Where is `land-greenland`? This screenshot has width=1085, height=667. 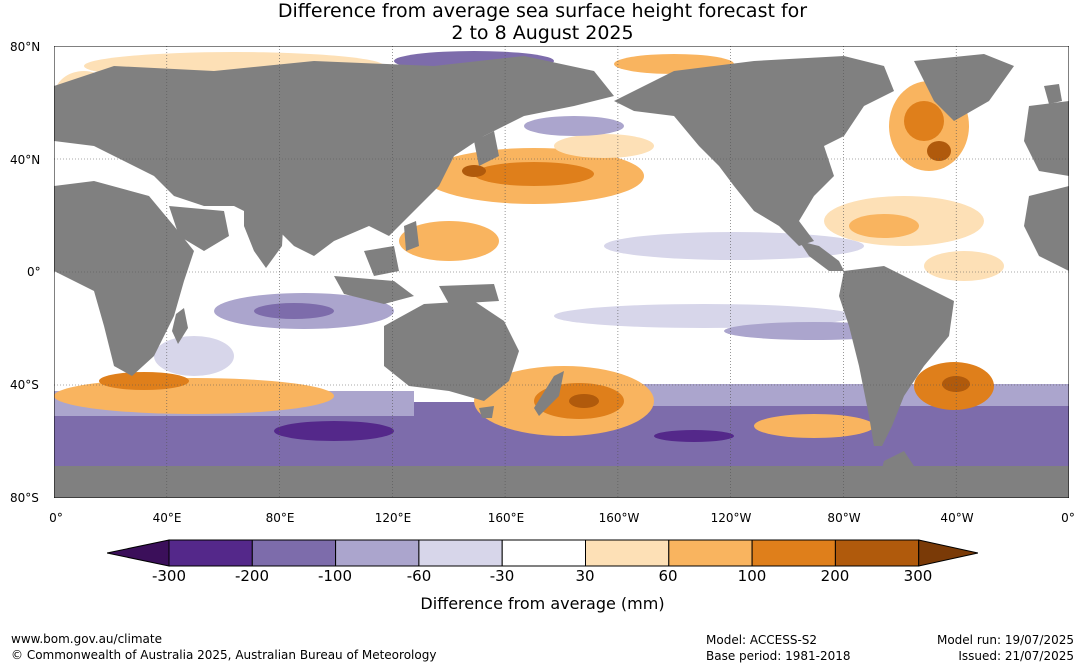
land-greenland is located at coordinates (964, 87).